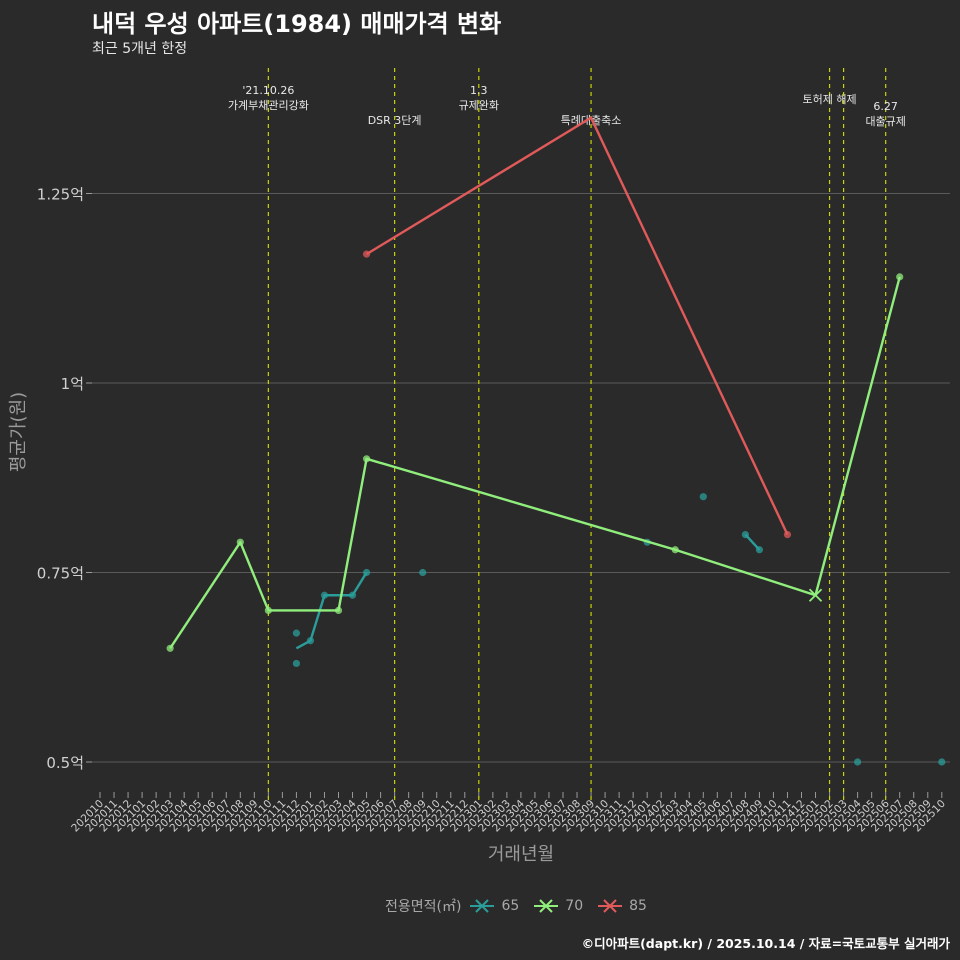  Describe the element at coordinates (65, 763) in the screenshot. I see `y-tick-label: 0.5억` at that location.